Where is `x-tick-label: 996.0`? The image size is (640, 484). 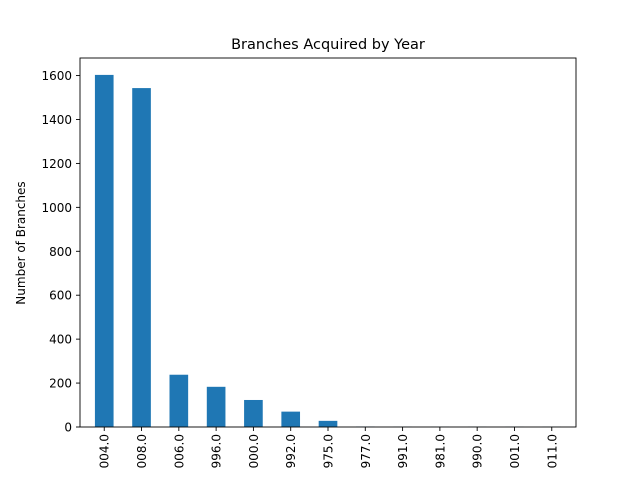
x-tick-label: 996.0 is located at coordinates (217, 451).